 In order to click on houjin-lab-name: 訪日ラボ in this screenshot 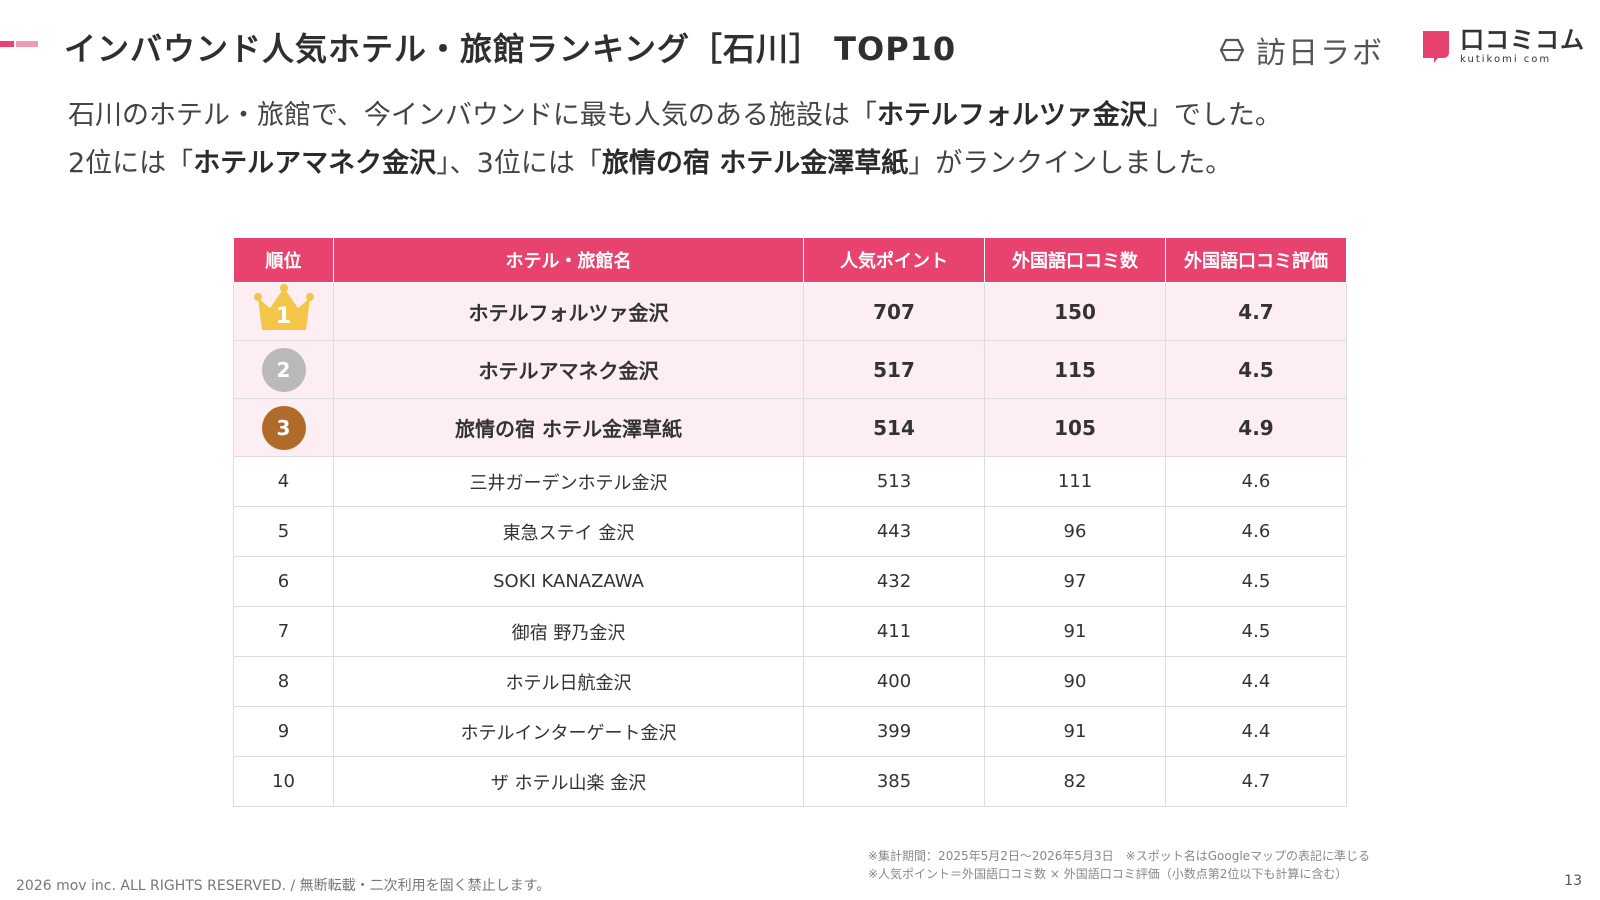, I will do `click(1320, 53)`.